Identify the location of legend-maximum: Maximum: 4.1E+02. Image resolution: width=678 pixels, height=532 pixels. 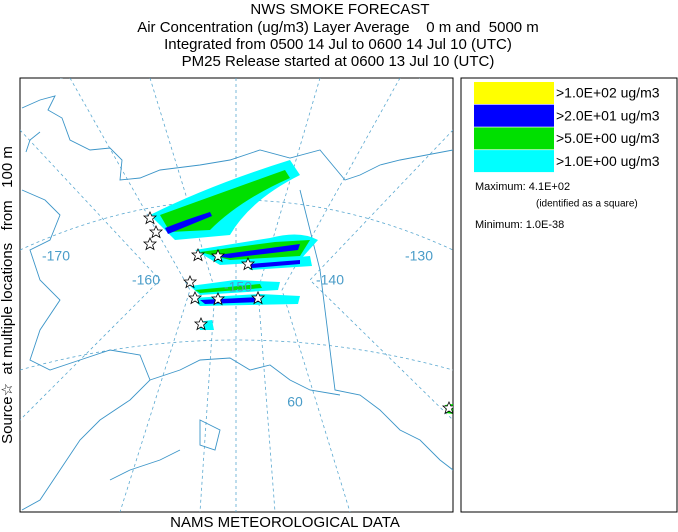
(522, 187).